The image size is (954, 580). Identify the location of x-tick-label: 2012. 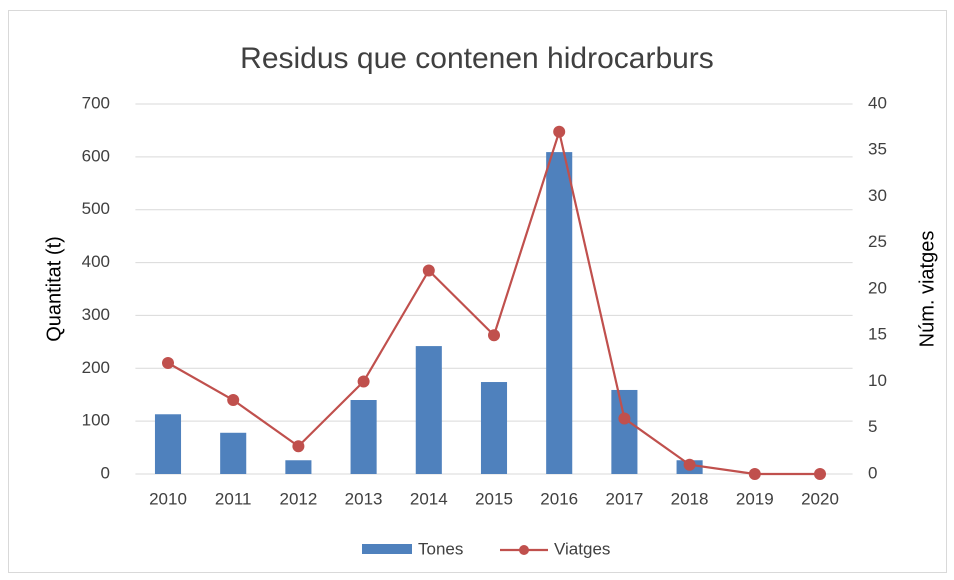
(298, 498).